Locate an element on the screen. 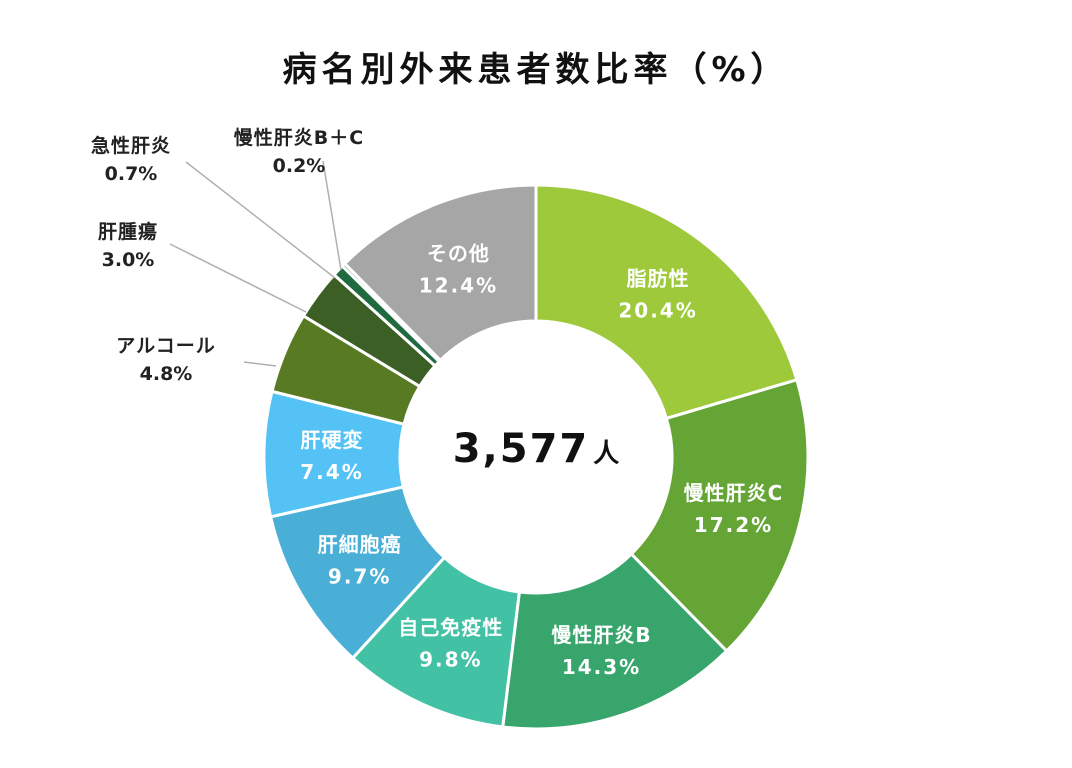 Image resolution: width=1072 pixels, height=768 pixels. slice-label-11: その他 is located at coordinates (458, 253).